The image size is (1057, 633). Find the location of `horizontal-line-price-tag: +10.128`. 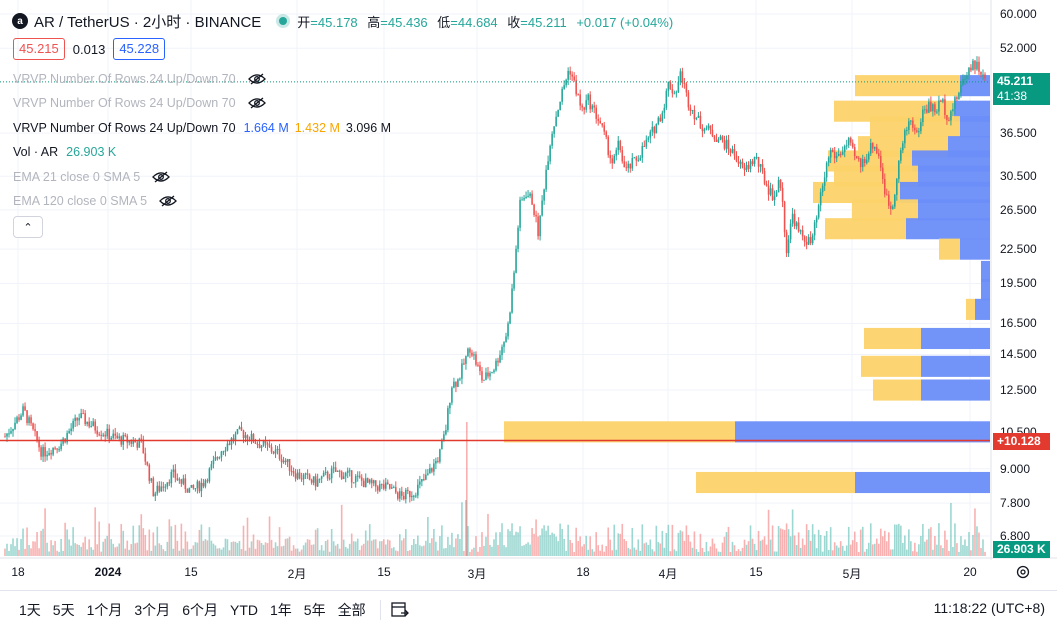

horizontal-line-price-tag: +10.128 is located at coordinates (1021, 441).